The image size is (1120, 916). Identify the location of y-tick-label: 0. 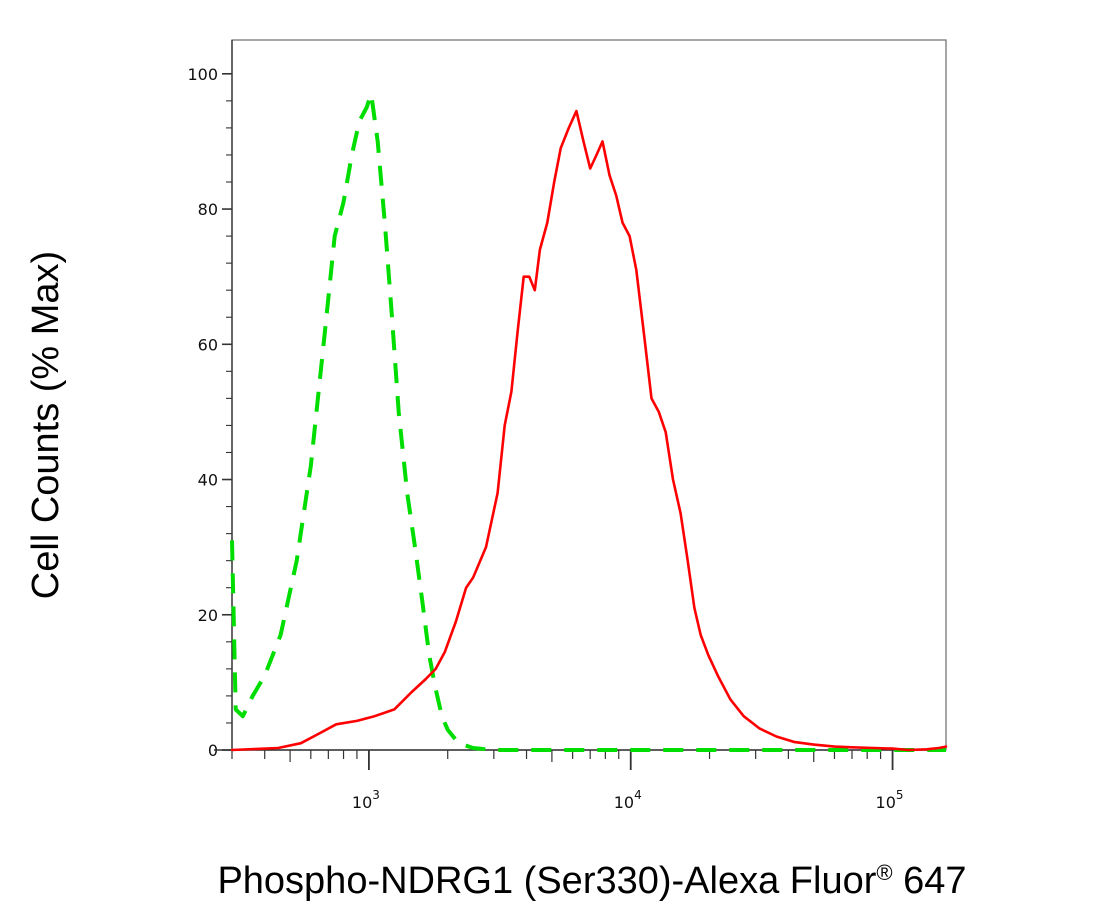
(213, 750).